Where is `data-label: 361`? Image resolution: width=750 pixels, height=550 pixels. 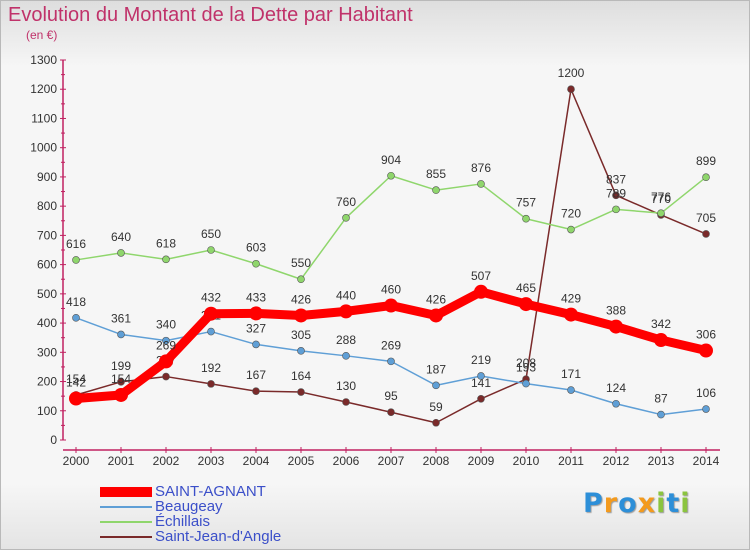
data-label: 361 is located at coordinates (121, 318).